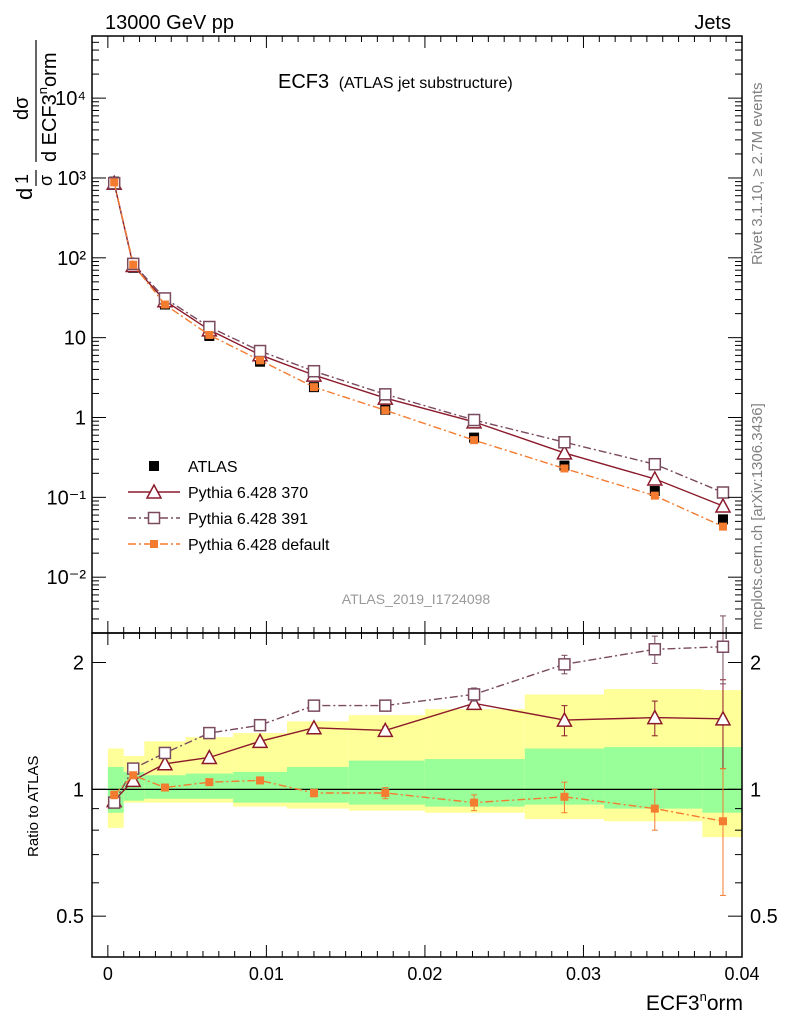 The height and width of the screenshot is (1024, 786). Describe the element at coordinates (24, 194) in the screenshot. I see `y-label-d: d` at that location.